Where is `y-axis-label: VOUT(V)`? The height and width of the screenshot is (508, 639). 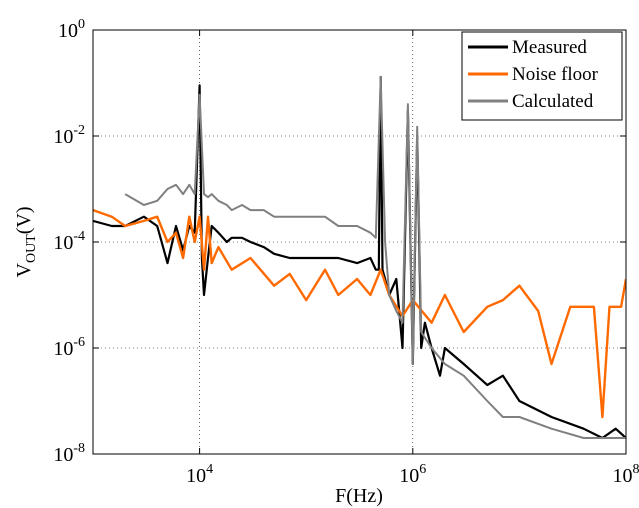 y-axis-label: VOUT(V) is located at coordinates (26, 242).